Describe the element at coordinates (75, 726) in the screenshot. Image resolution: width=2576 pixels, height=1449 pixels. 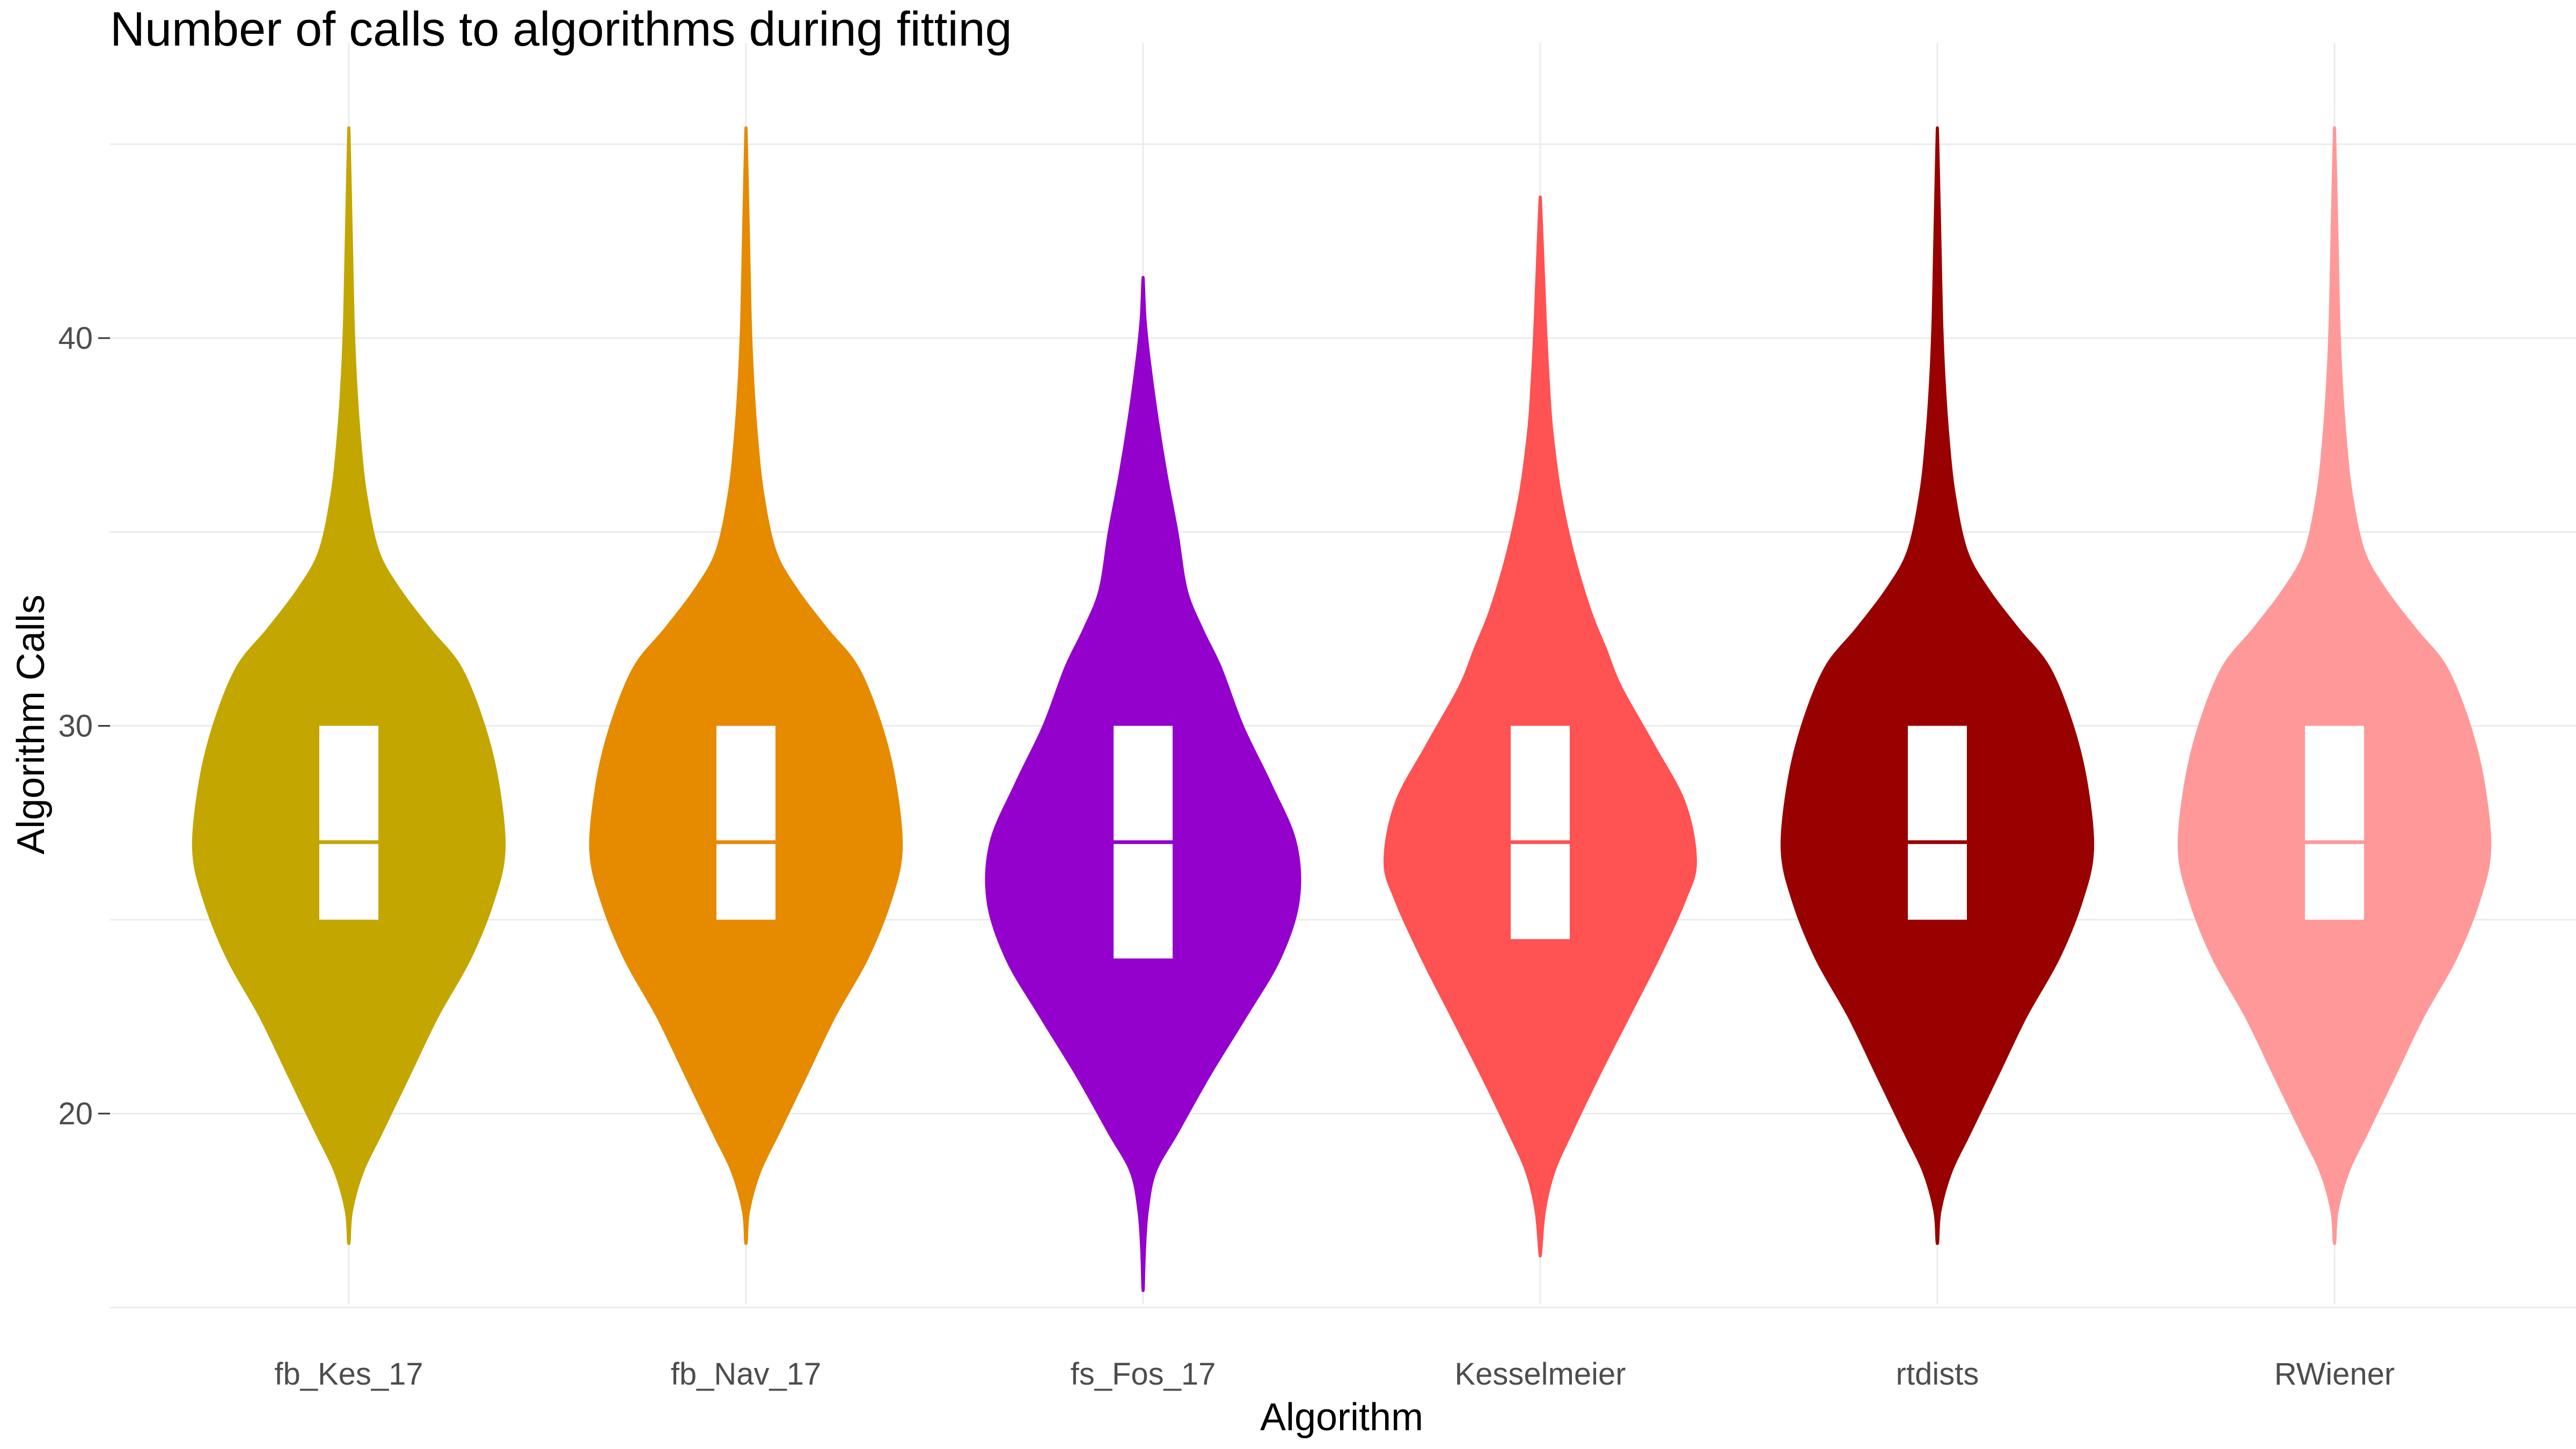
I see `y-tick-label: 30` at that location.